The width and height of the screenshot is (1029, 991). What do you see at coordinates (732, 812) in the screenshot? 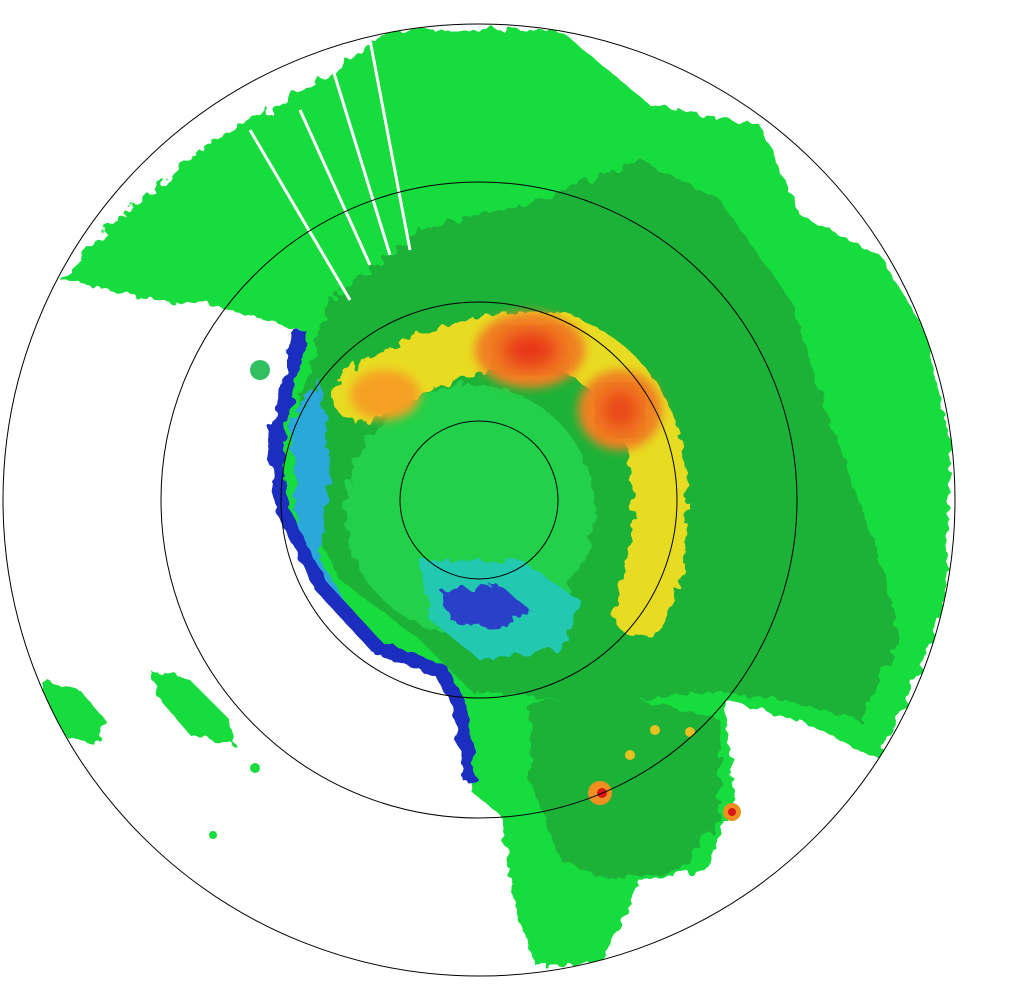
I see `echo-cell-core` at bounding box center [732, 812].